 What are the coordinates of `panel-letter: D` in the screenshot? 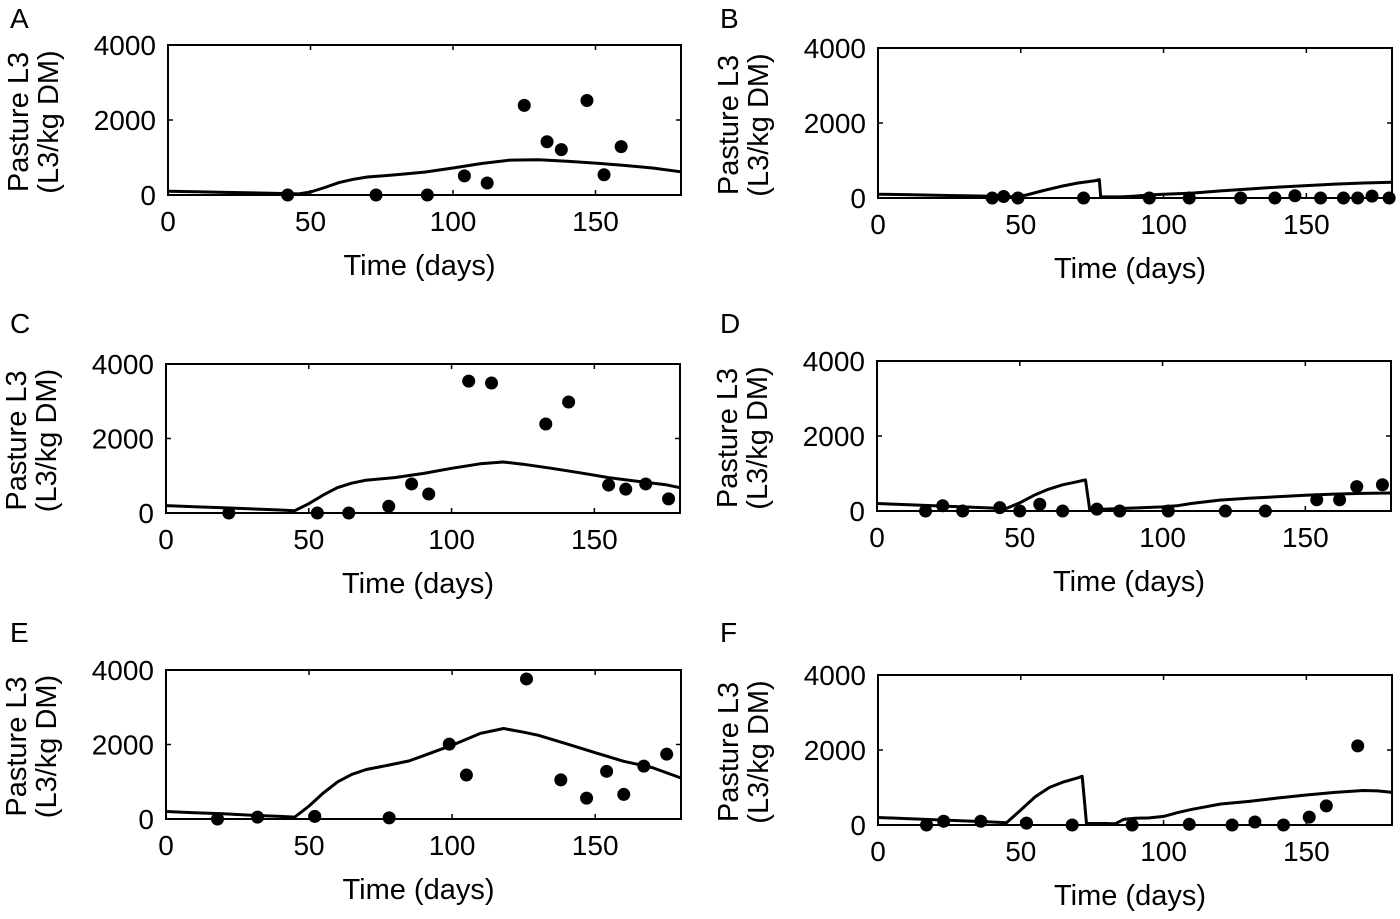 It's located at (730, 323).